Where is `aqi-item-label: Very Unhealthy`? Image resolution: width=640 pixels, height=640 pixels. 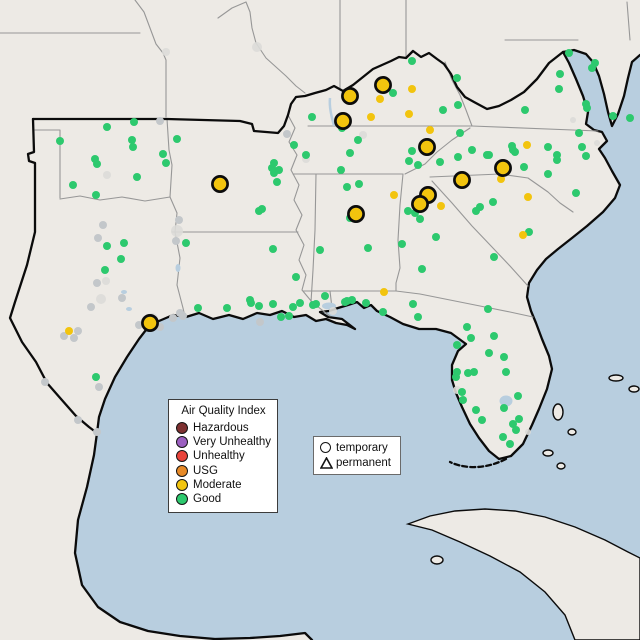
aqi-item-label: Very Unhealthy is located at coordinates (232, 442).